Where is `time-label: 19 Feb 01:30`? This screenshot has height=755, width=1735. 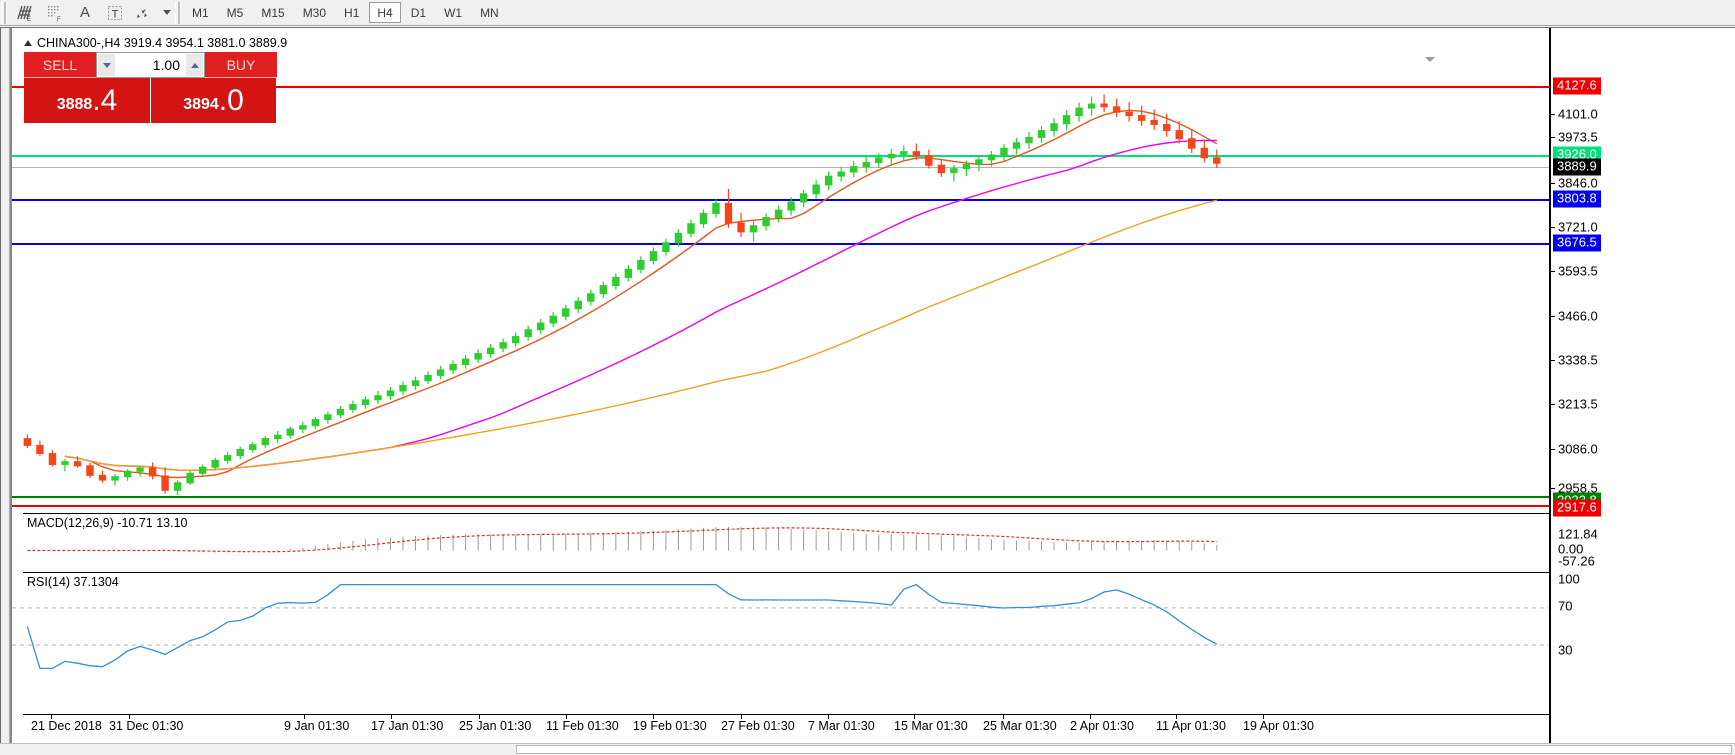 time-label: 19 Feb 01:30 is located at coordinates (670, 726).